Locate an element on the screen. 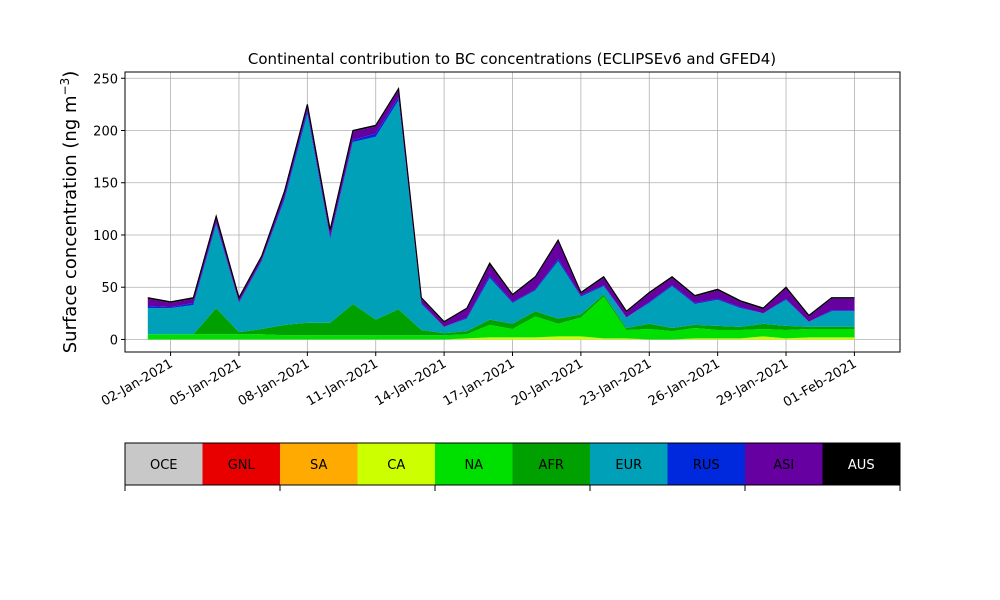  y-tick-label: 0 is located at coordinates (114, 340).